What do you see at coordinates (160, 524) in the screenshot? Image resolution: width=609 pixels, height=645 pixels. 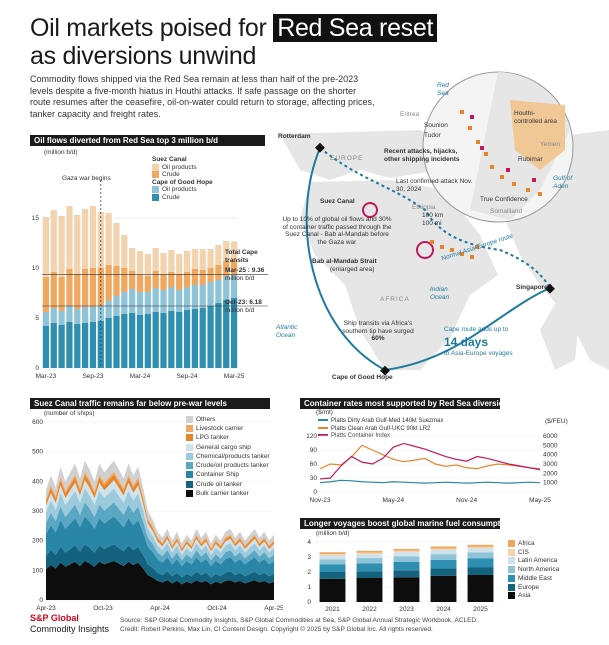 I see `area-chemical-products-tanker` at bounding box center [160, 524].